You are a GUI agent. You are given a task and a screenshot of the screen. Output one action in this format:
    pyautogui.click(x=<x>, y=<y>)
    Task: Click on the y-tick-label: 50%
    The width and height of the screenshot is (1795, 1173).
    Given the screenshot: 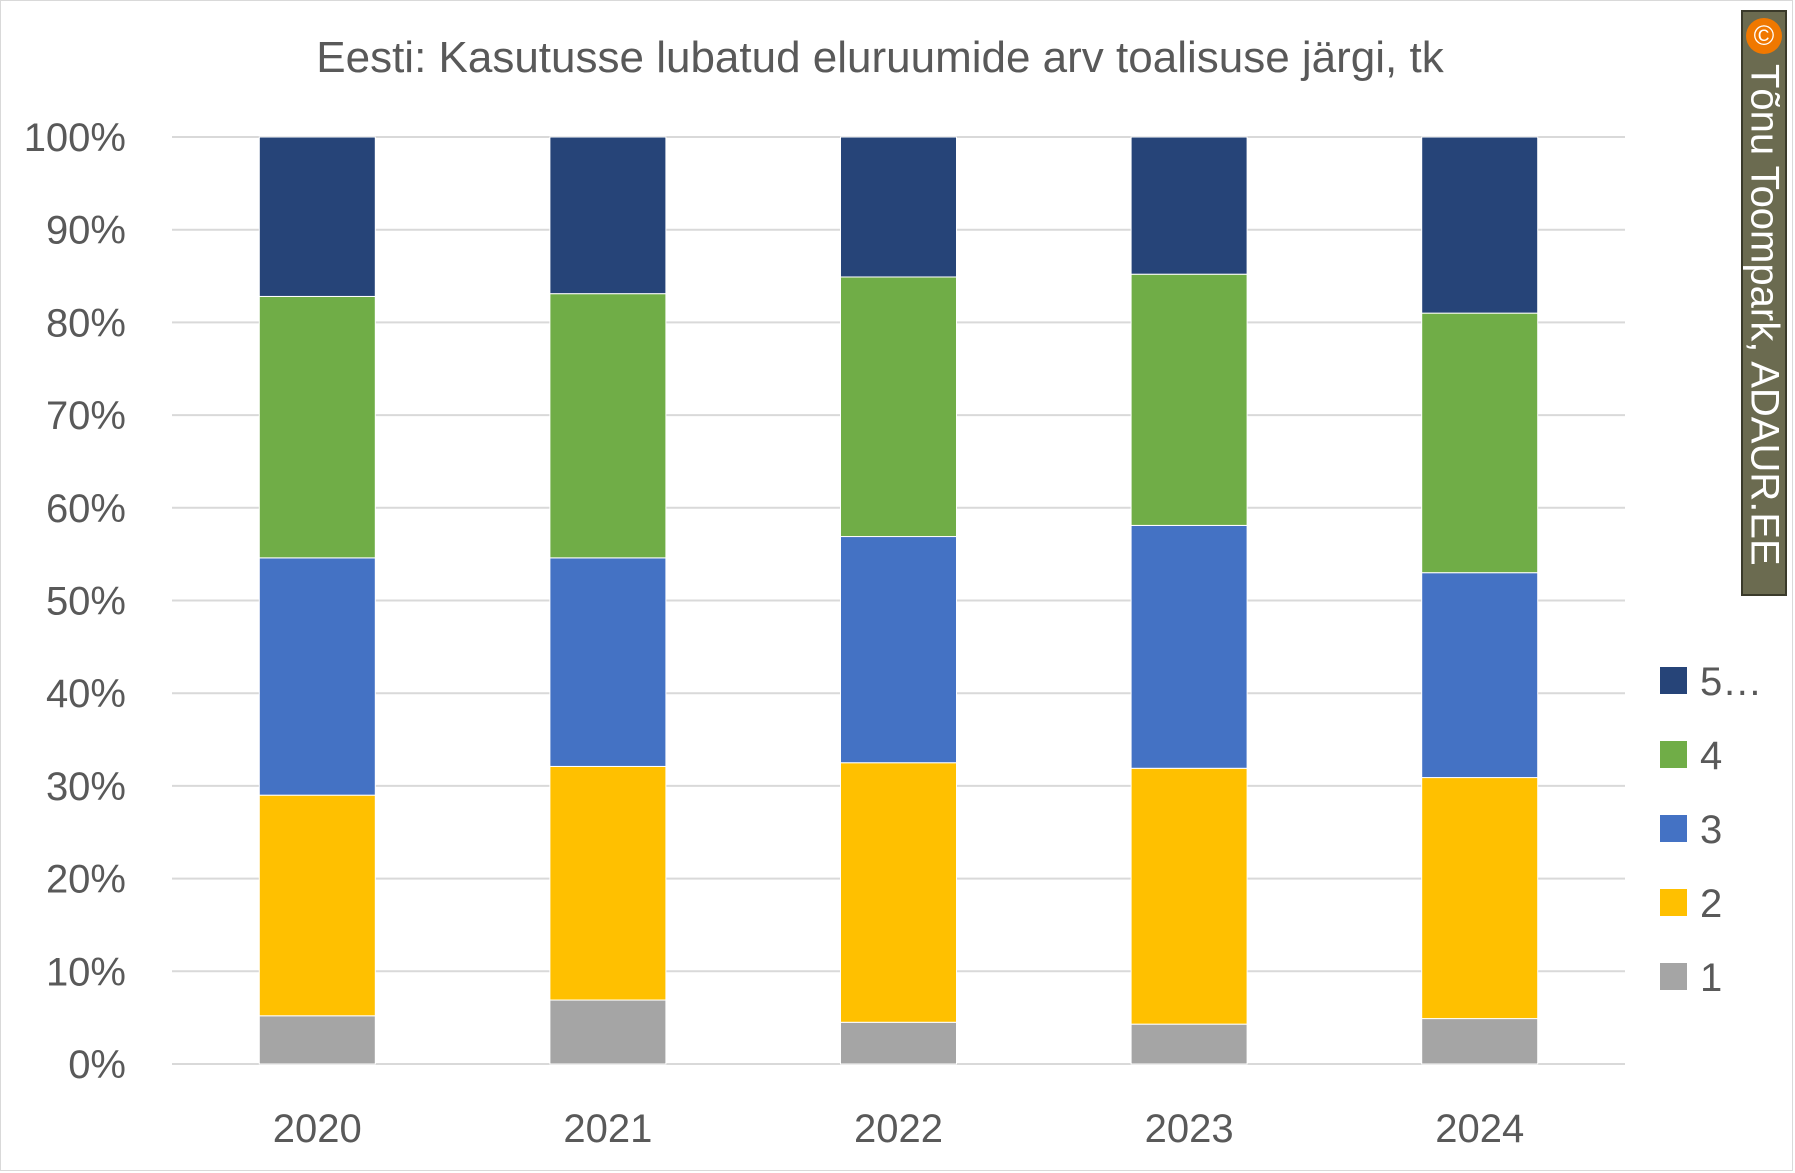 What is the action you would take?
    pyautogui.click(x=86, y=602)
    